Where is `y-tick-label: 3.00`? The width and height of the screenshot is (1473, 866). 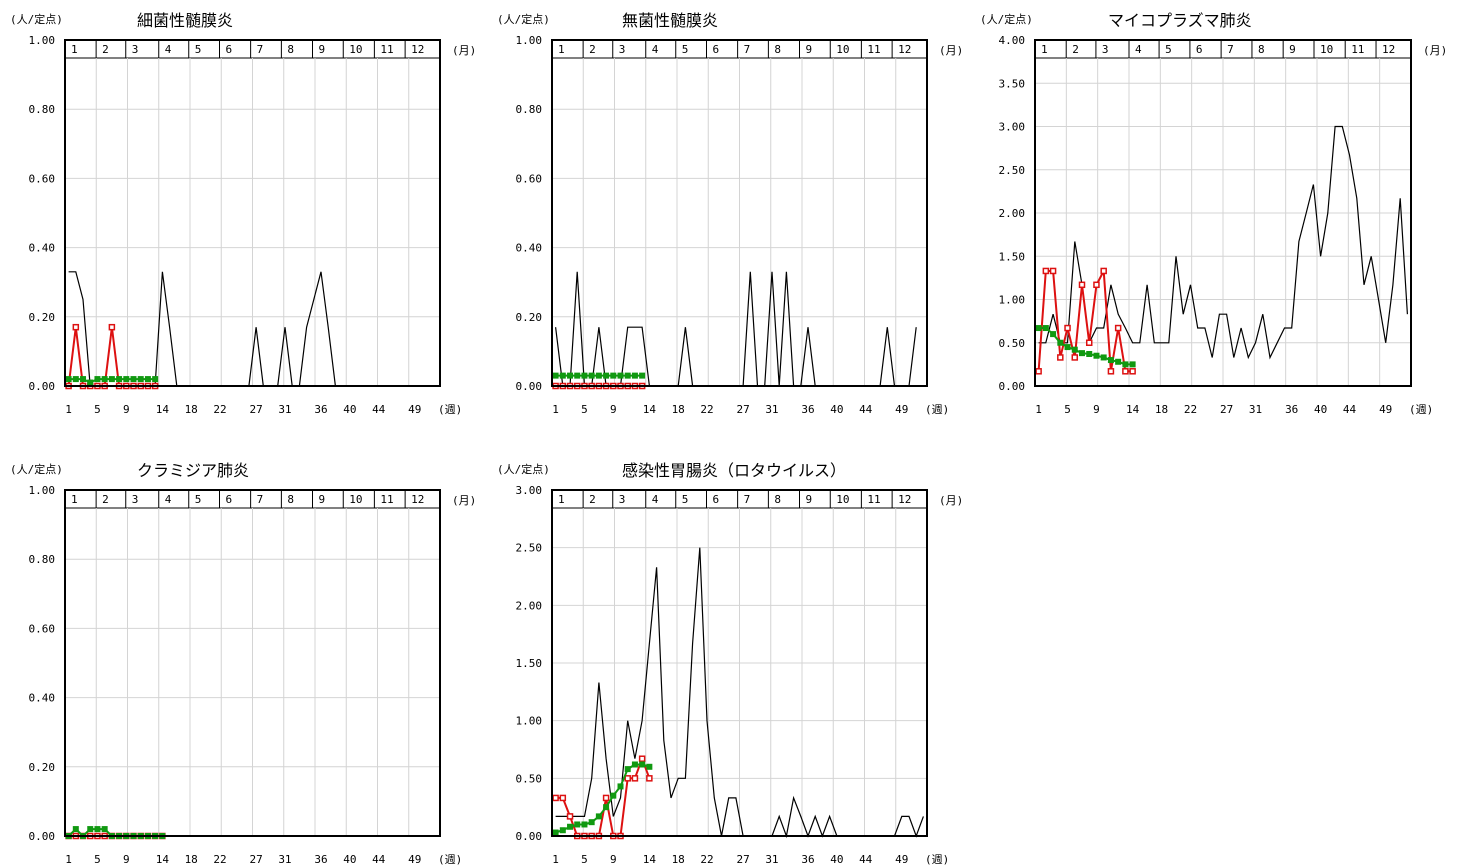
y-tick-label: 3.00 is located at coordinates (1012, 127).